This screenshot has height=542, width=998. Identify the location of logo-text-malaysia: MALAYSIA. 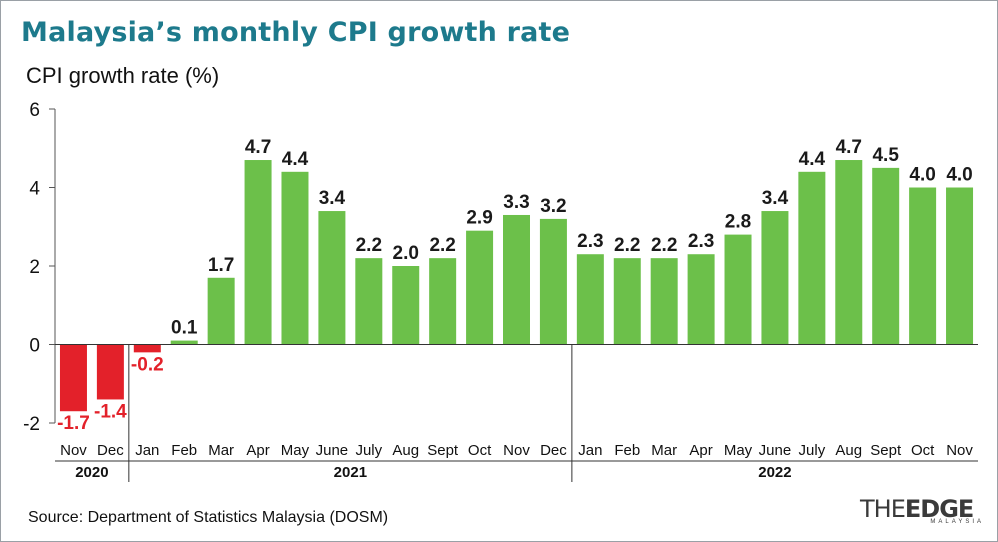
(957, 522).